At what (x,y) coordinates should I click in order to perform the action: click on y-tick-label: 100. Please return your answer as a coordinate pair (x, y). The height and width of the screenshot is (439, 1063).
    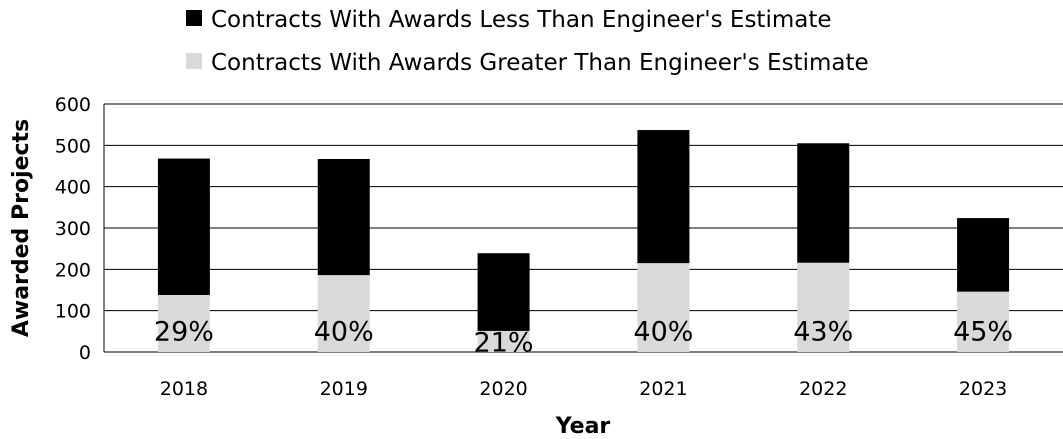
    Looking at the image, I should click on (73, 312).